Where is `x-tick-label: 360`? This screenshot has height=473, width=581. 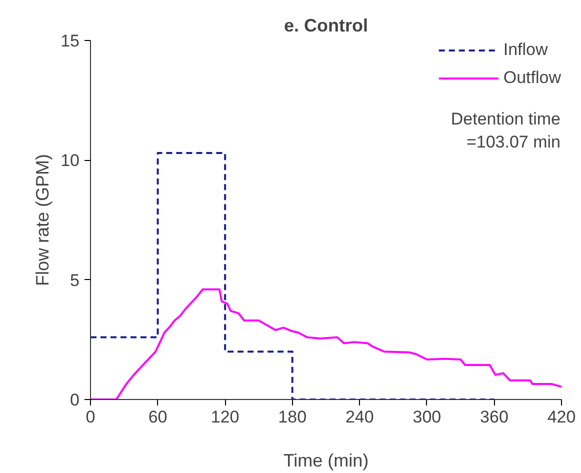
x-tick-label: 360 is located at coordinates (494, 417).